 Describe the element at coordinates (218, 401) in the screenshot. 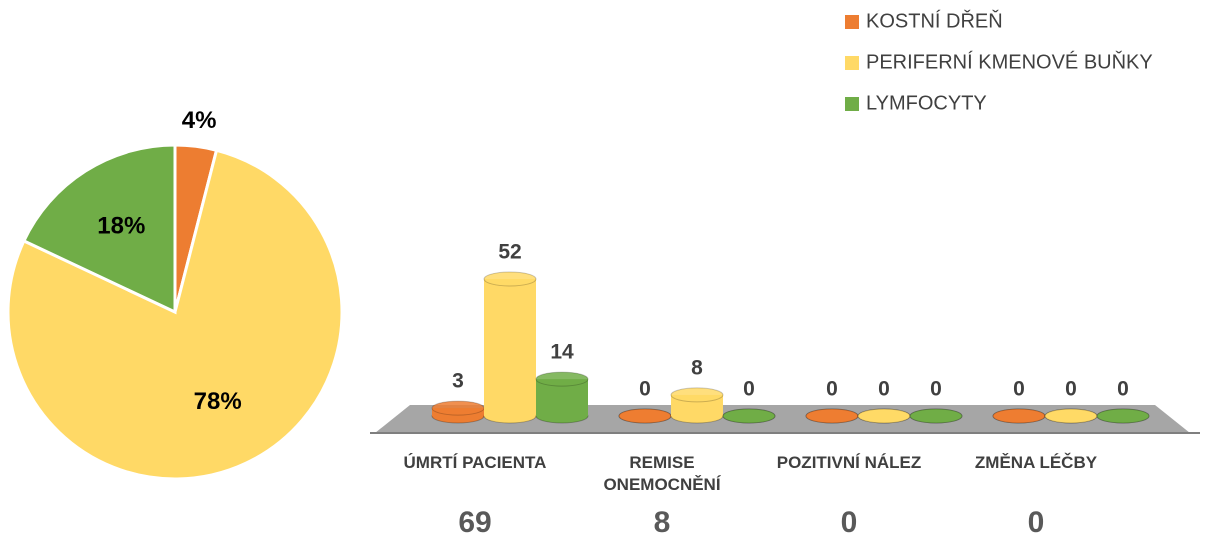

I see `data-label: 78%` at that location.